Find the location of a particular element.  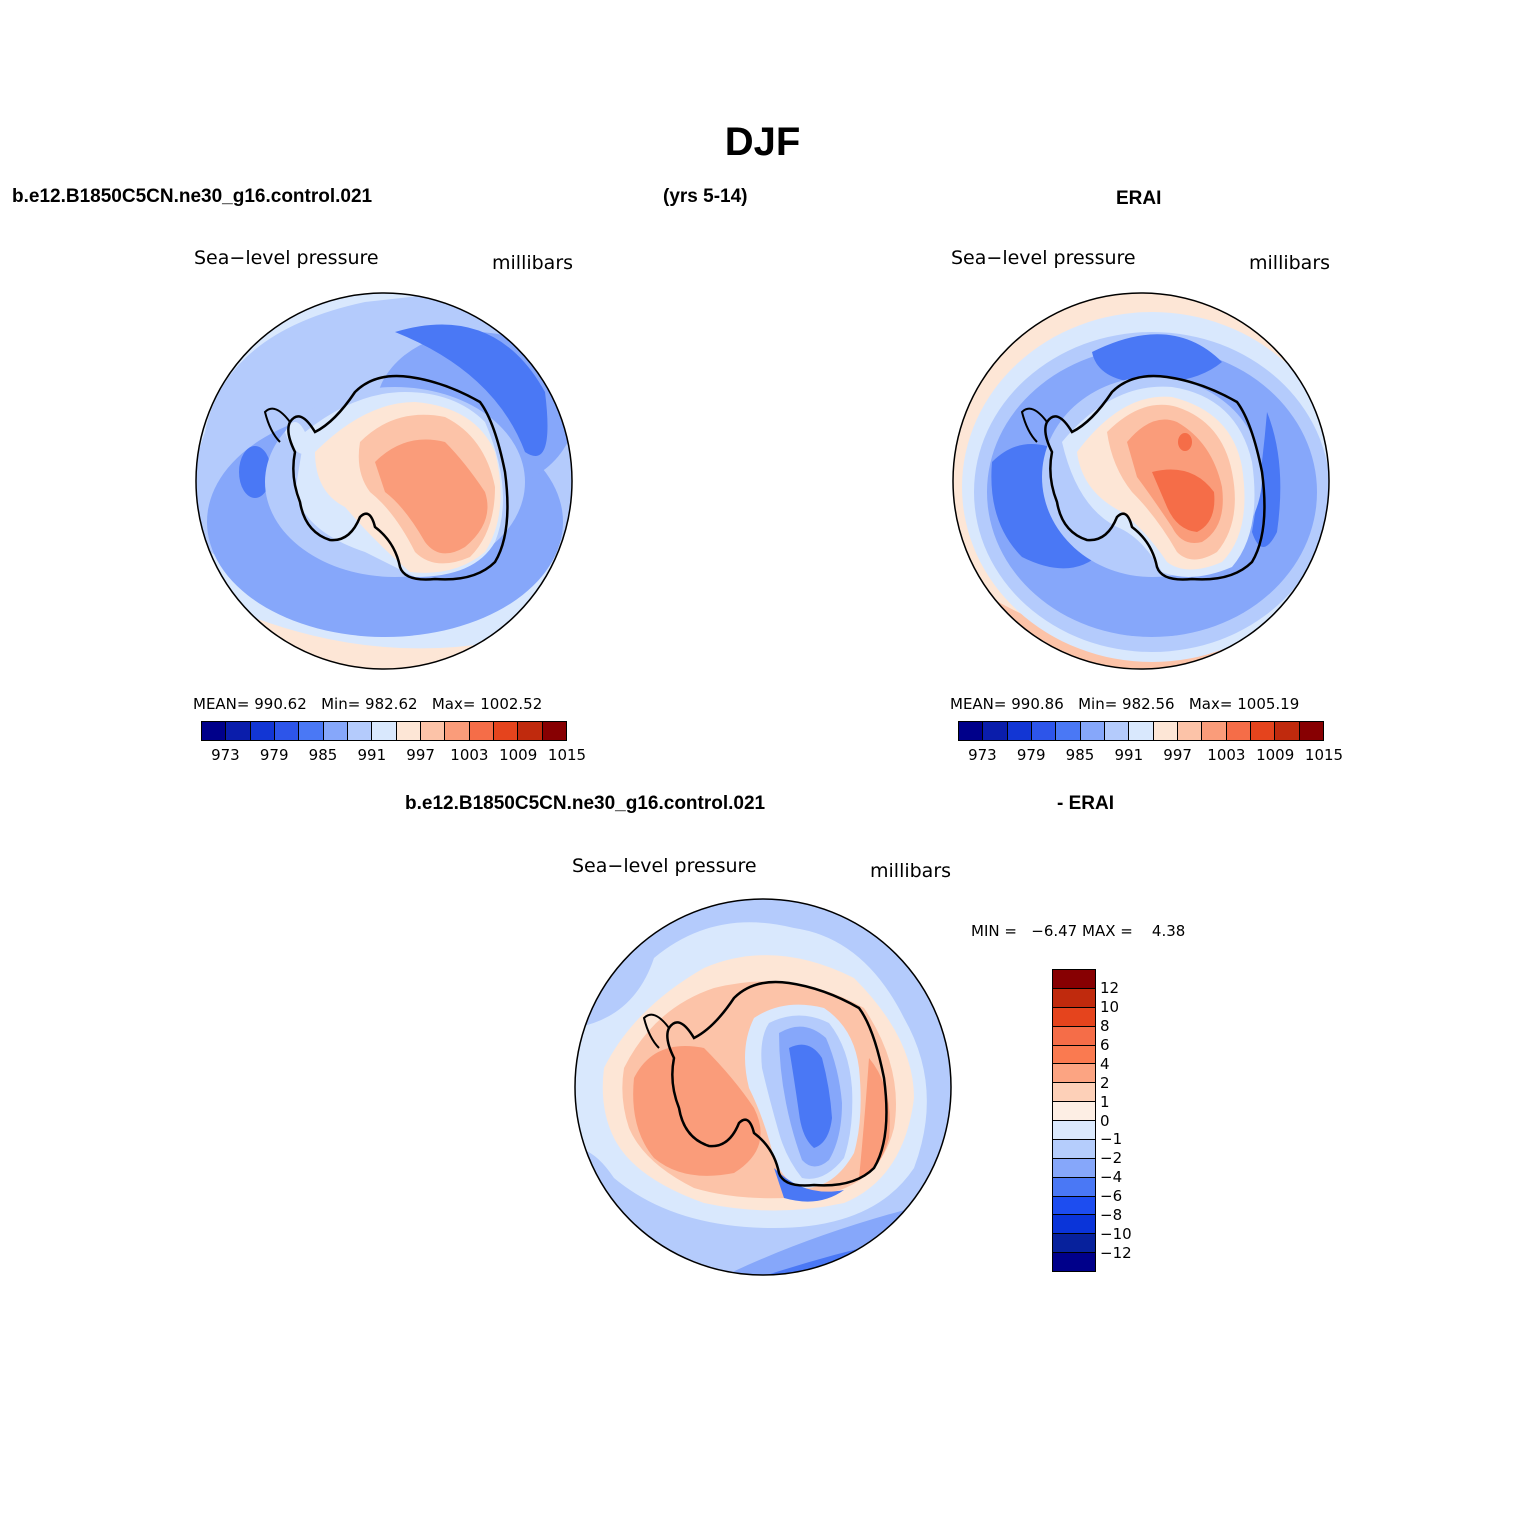

model-colorbar-tick-label: 1003 is located at coordinates (469, 755).